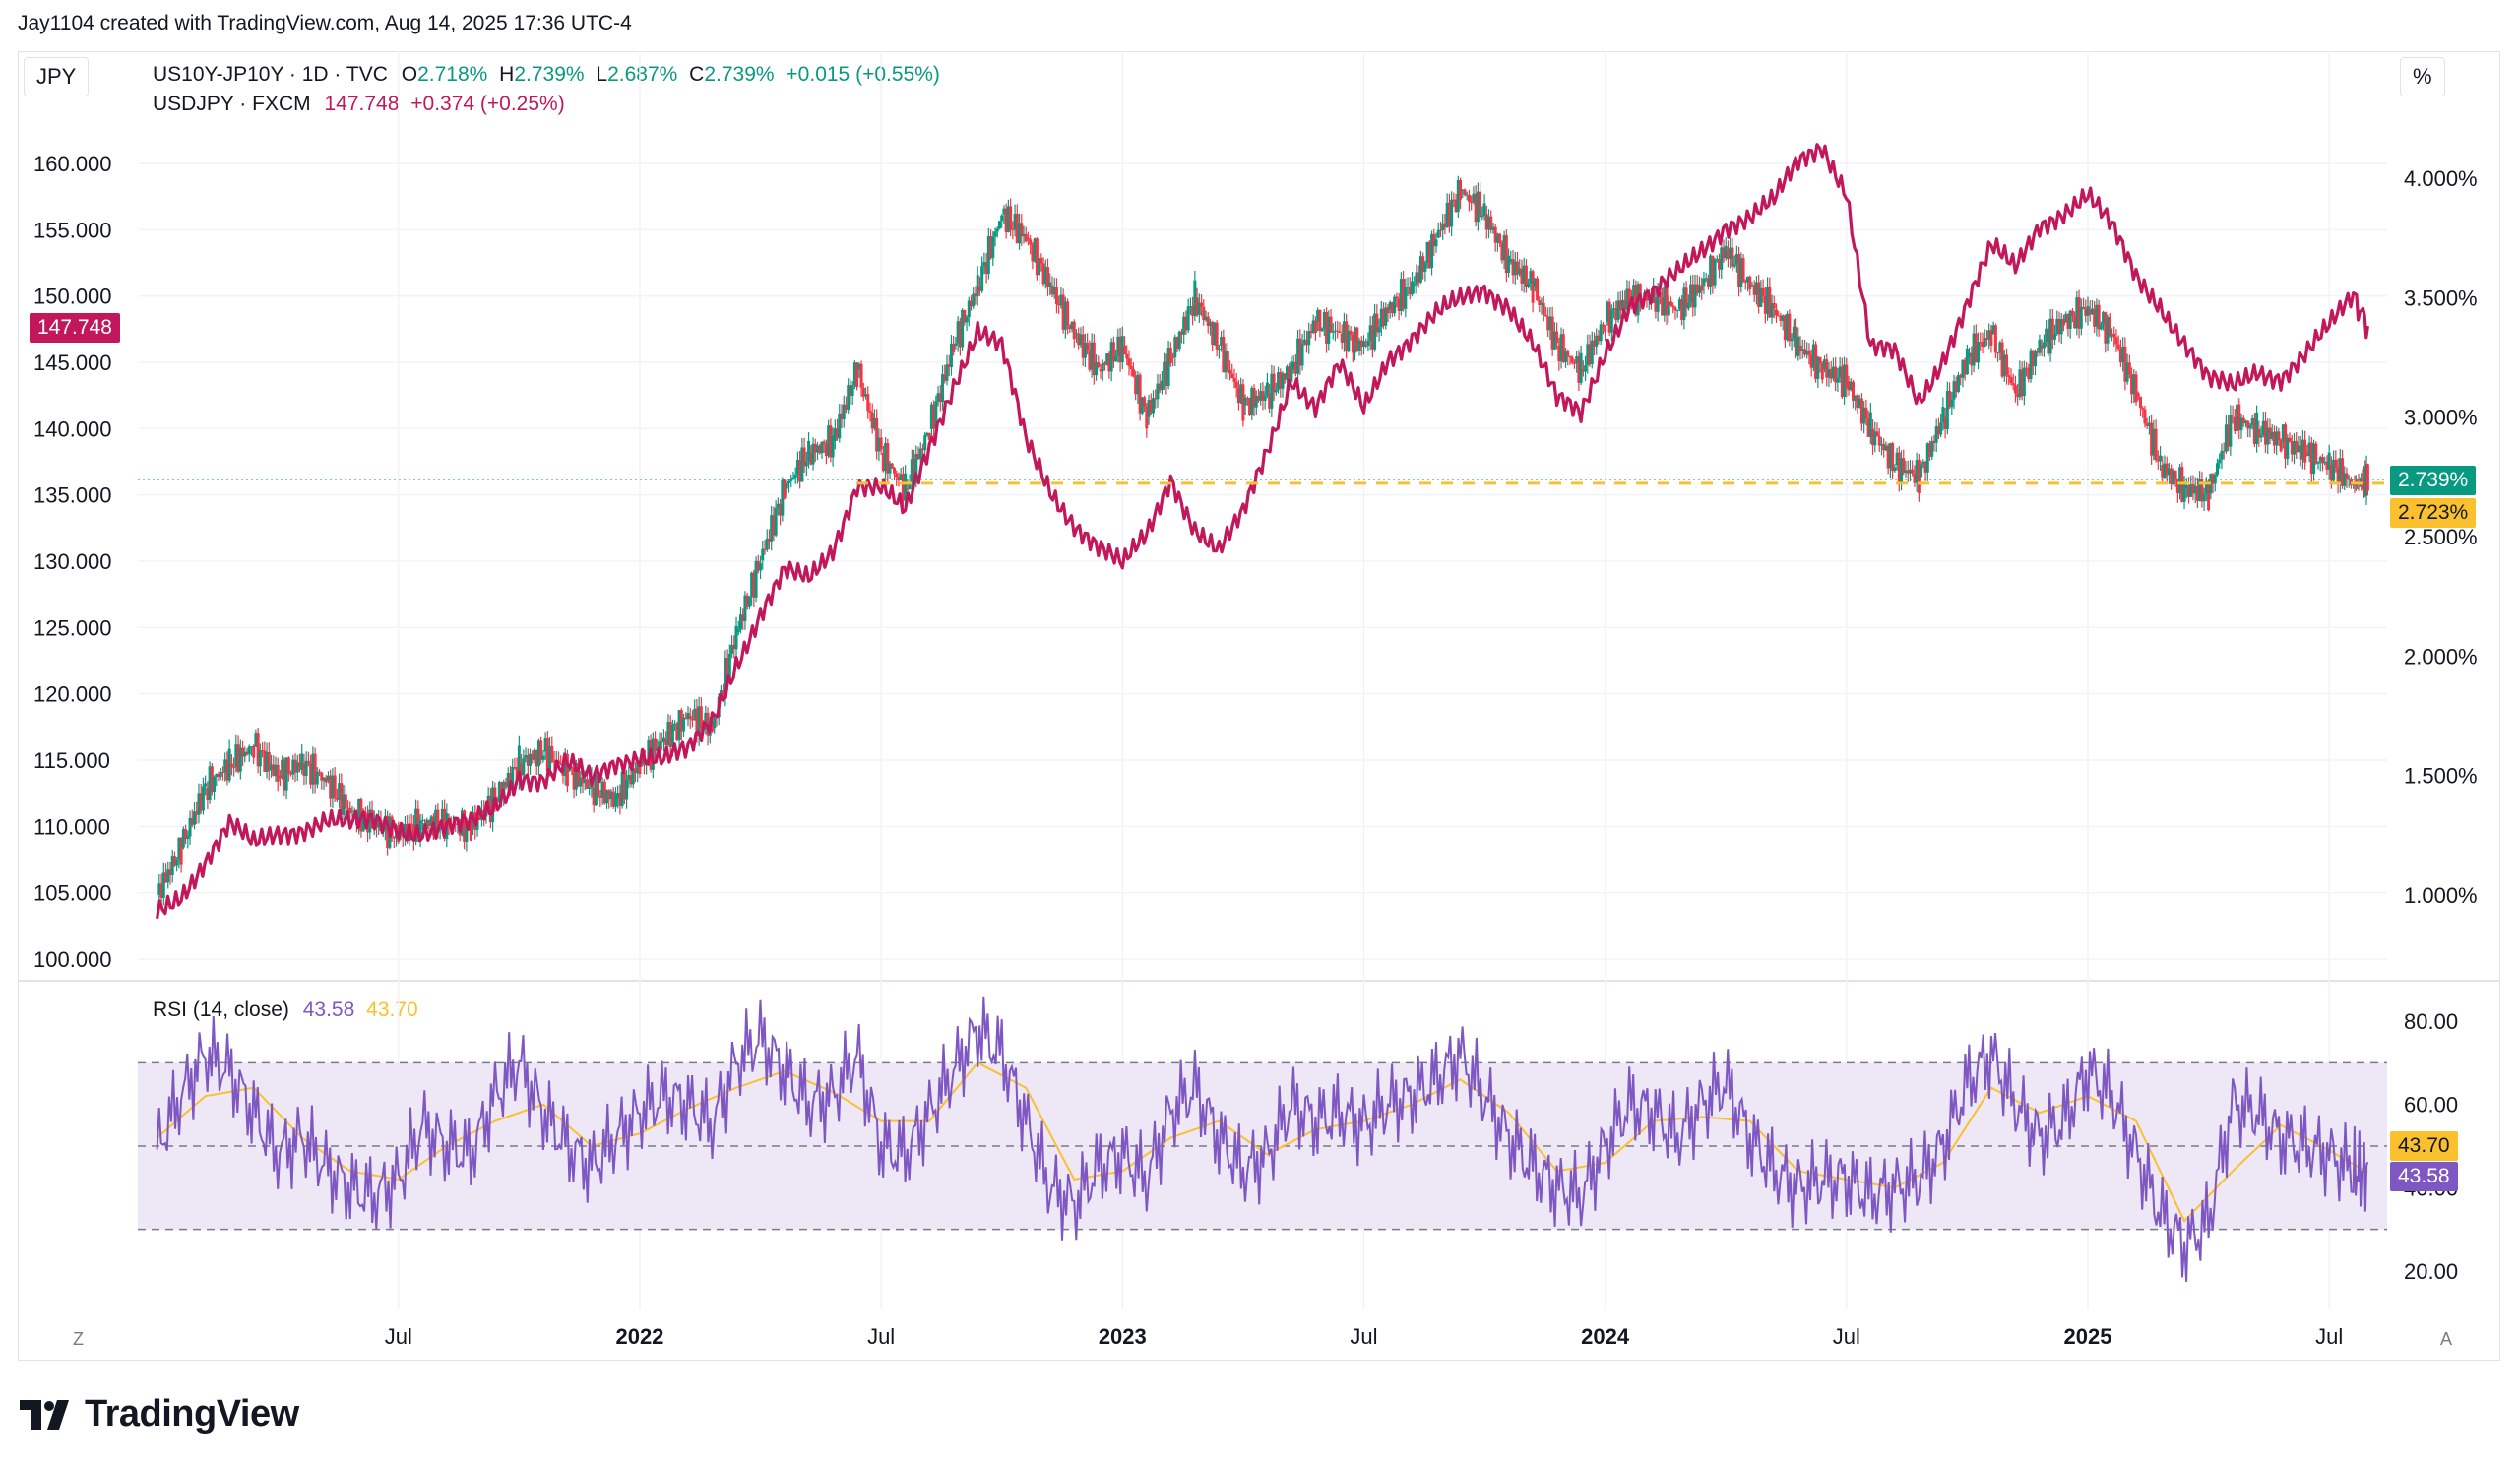 The height and width of the screenshot is (1469, 2520). I want to click on zoom-reset-button: Z, so click(78, 1339).